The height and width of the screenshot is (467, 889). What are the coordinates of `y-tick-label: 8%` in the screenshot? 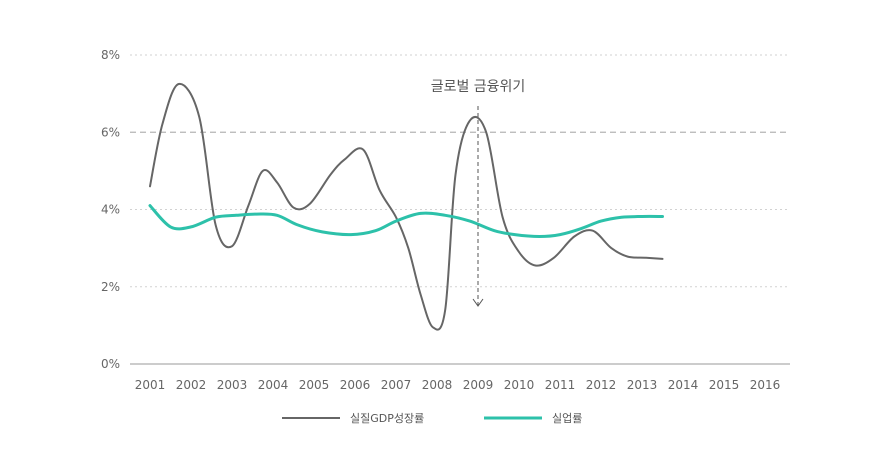 It's located at (110, 55).